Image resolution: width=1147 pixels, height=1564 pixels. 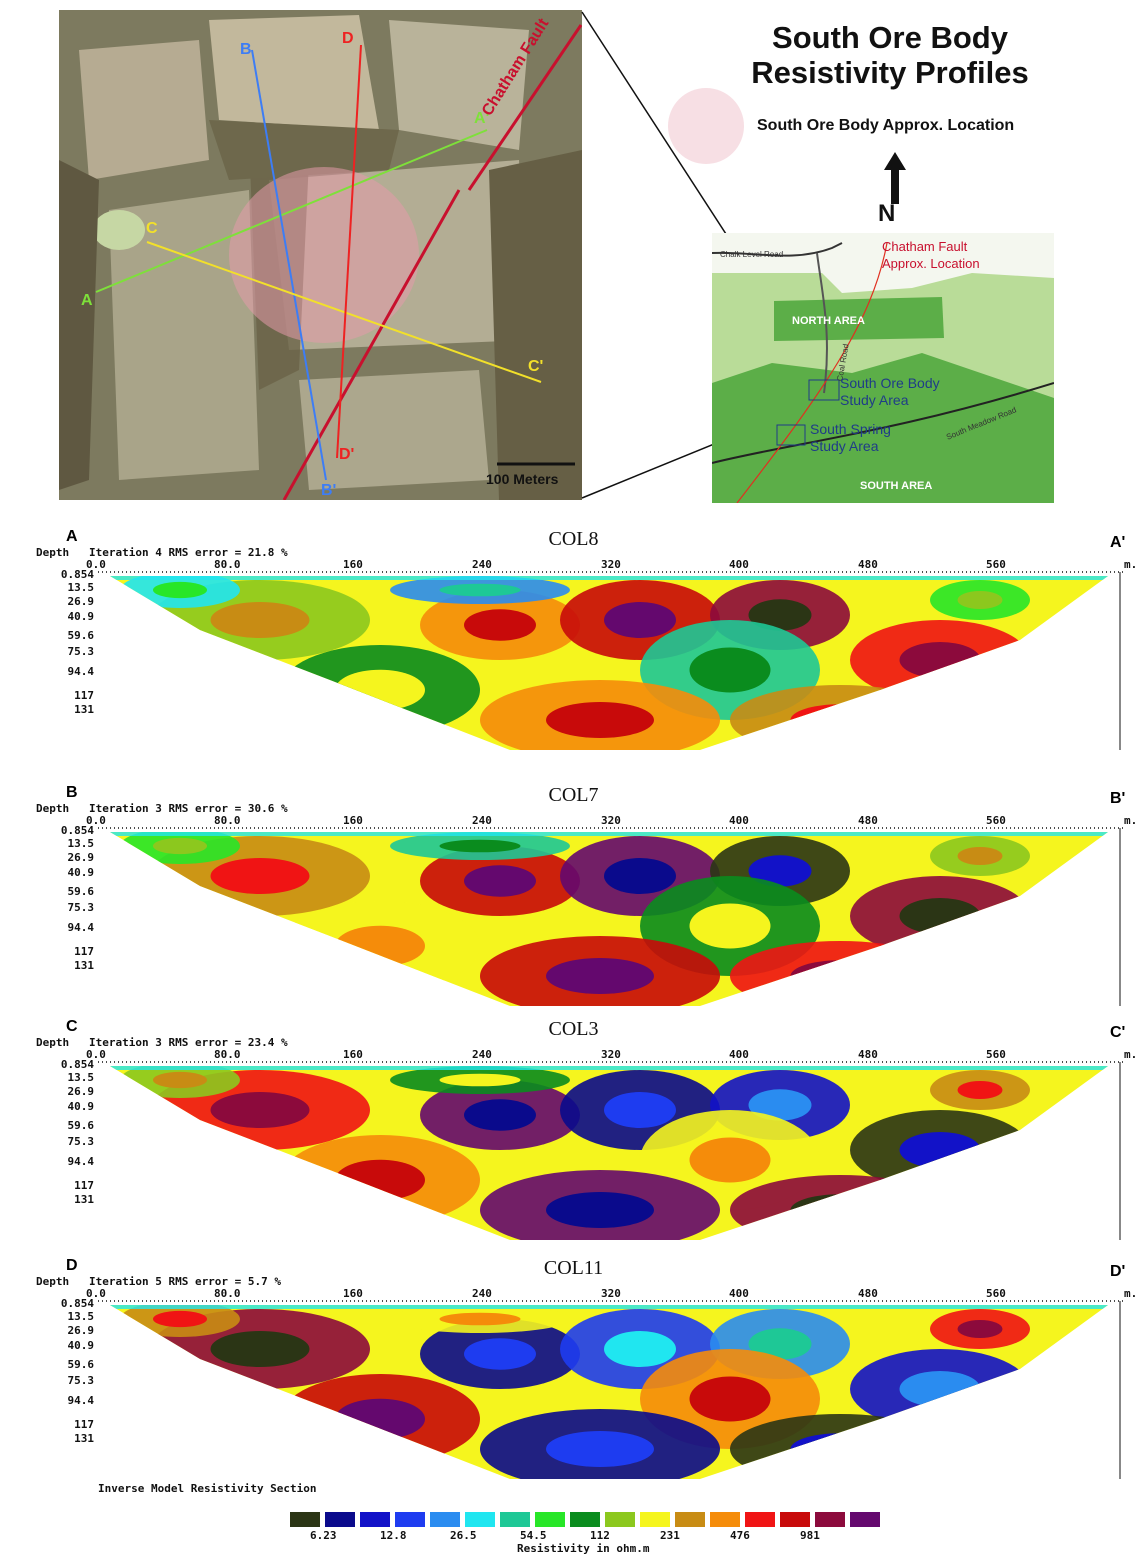 I want to click on scale-label: 981, so click(x=810, y=1535).